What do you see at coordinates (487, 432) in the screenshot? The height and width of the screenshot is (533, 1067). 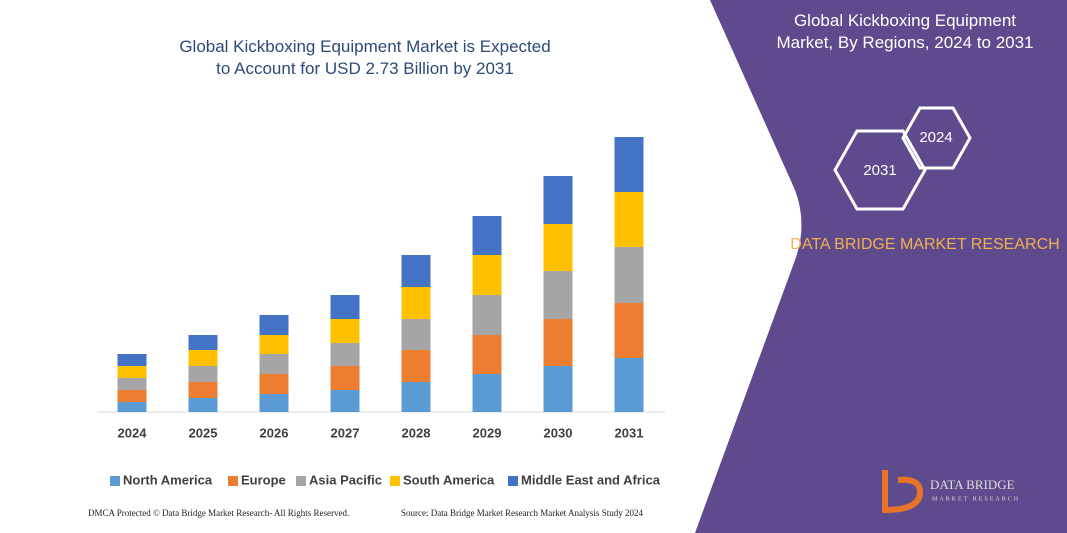 I see `x-tick-label: 2029` at bounding box center [487, 432].